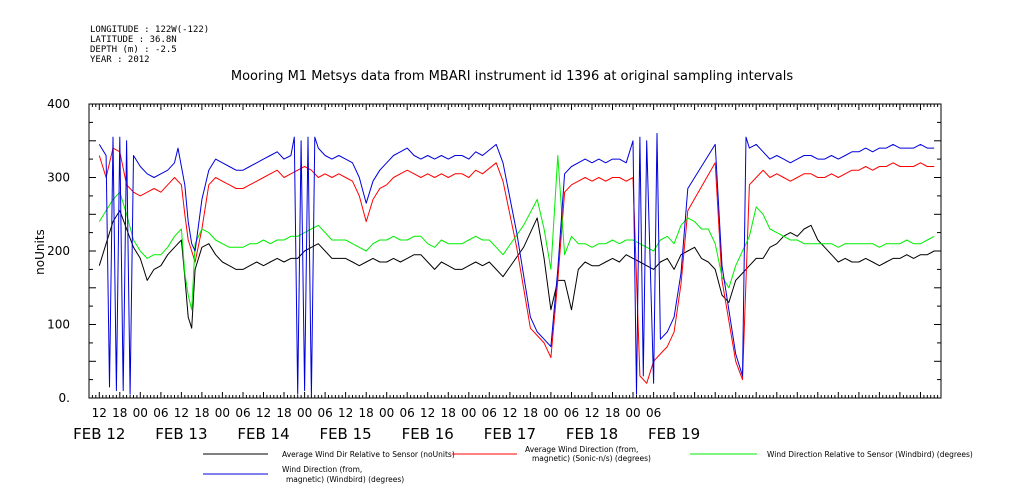 The width and height of the screenshot is (1009, 504). I want to click on x-day-label: FEB 14, so click(263, 434).